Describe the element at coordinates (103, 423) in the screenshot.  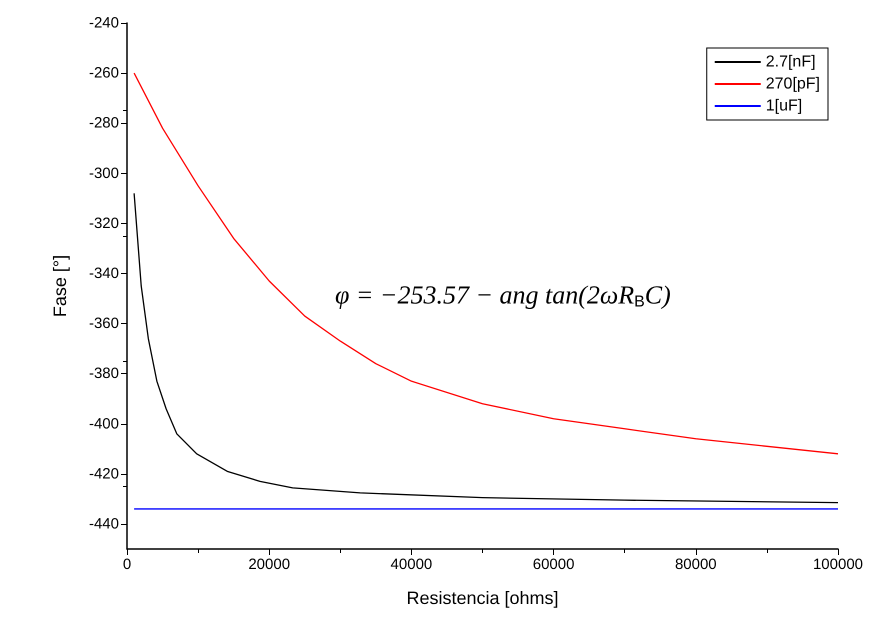
I see `y-tick-label: -400` at that location.